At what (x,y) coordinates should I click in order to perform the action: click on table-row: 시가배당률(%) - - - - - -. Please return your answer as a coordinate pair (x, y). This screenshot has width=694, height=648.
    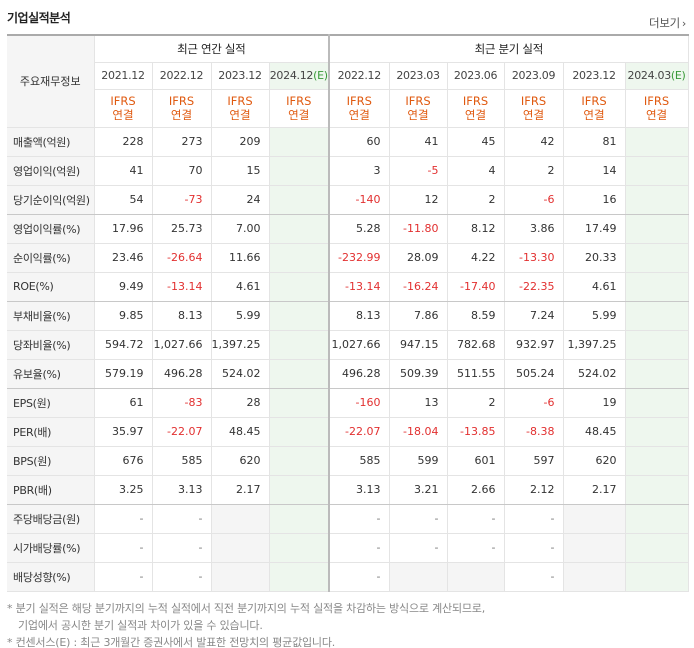
    Looking at the image, I should click on (348, 548).